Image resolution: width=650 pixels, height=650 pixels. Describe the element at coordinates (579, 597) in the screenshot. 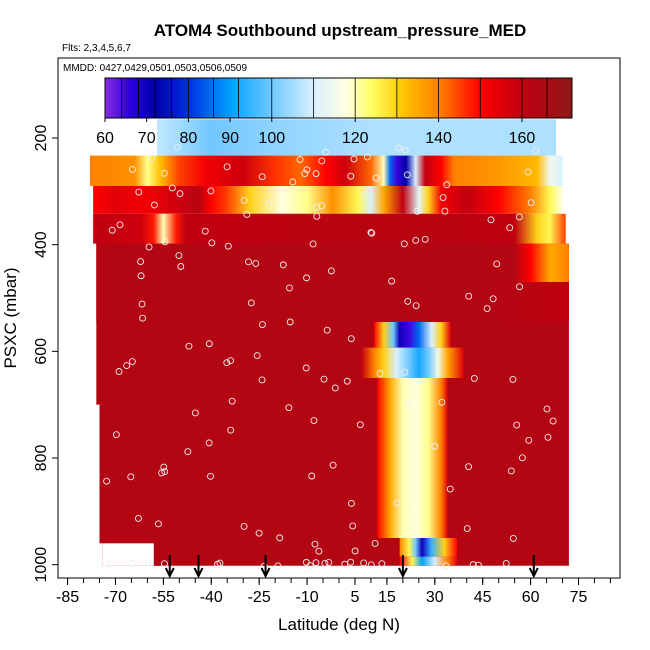

I see `x-tick-label: 75` at that location.